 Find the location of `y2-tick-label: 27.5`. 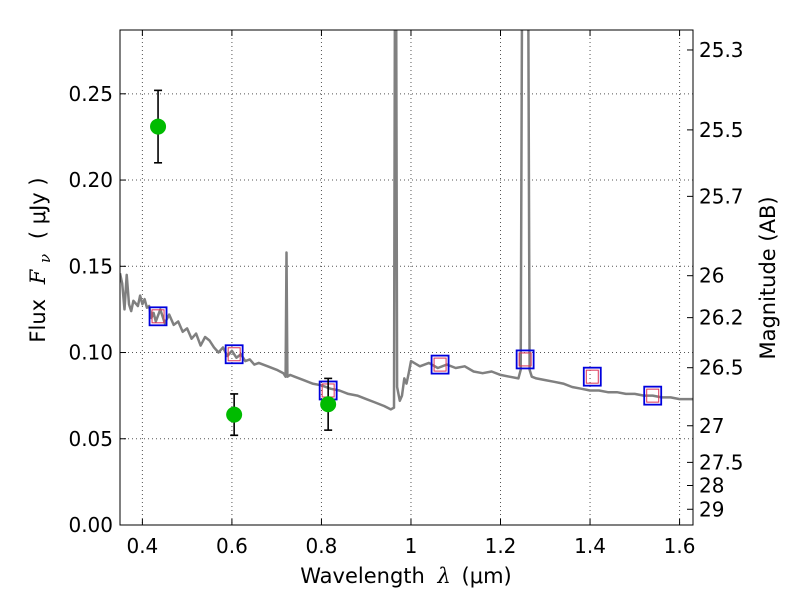

y2-tick-label: 27.5 is located at coordinates (721, 462).